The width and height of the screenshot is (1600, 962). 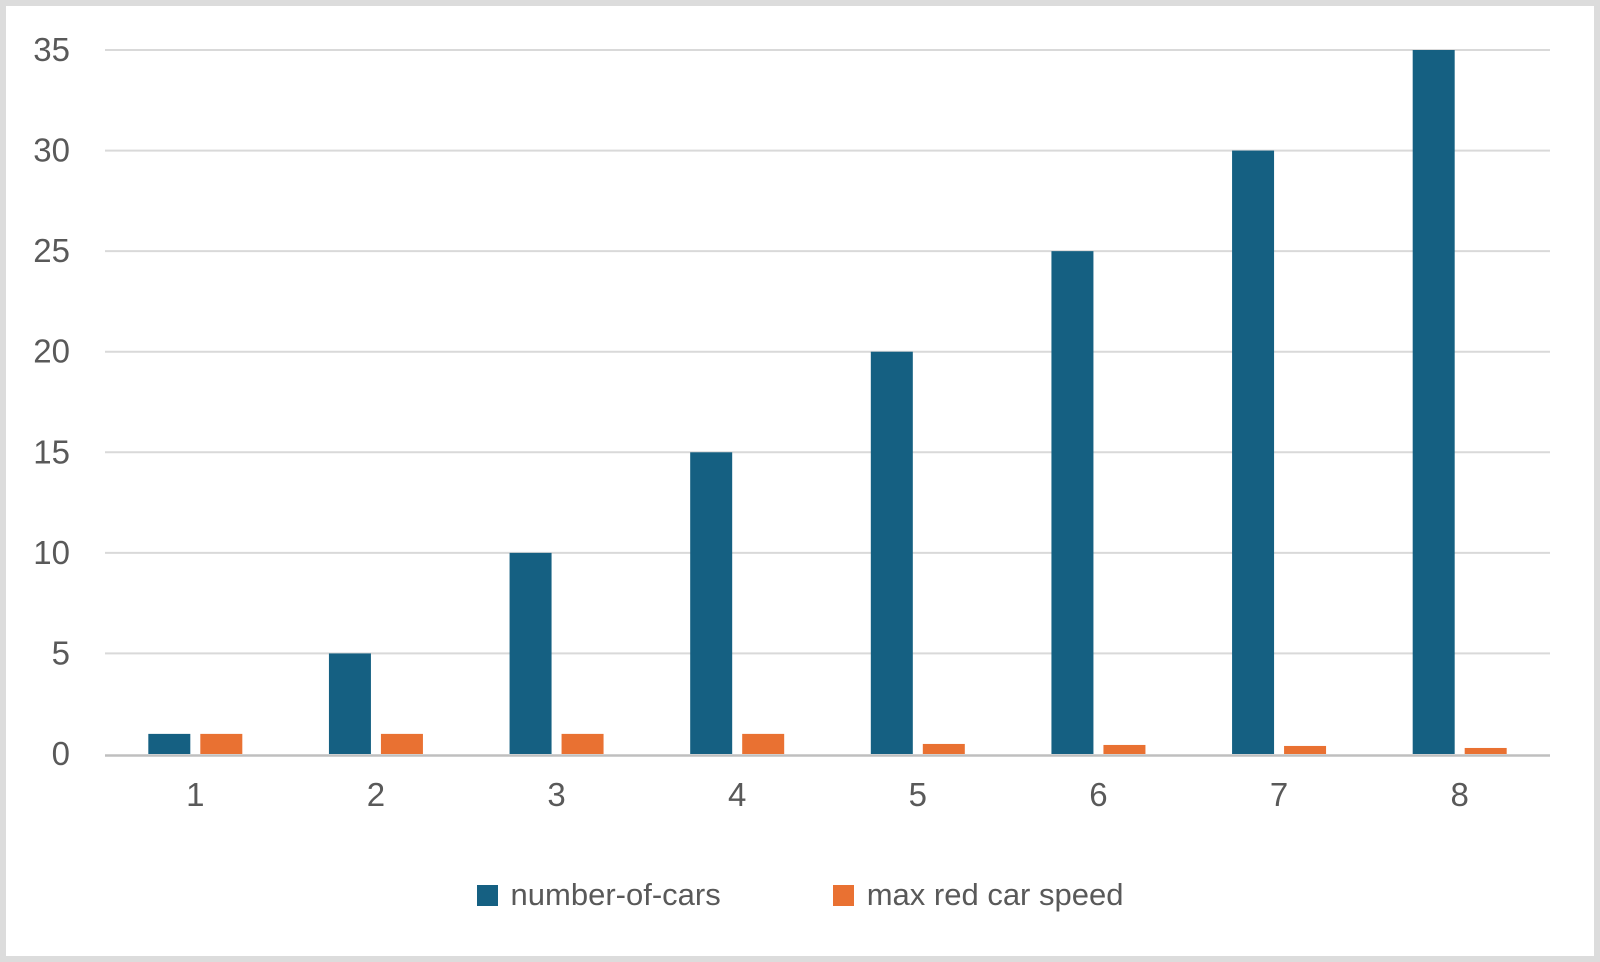 I want to click on x-tick-label: 4, so click(x=737, y=794).